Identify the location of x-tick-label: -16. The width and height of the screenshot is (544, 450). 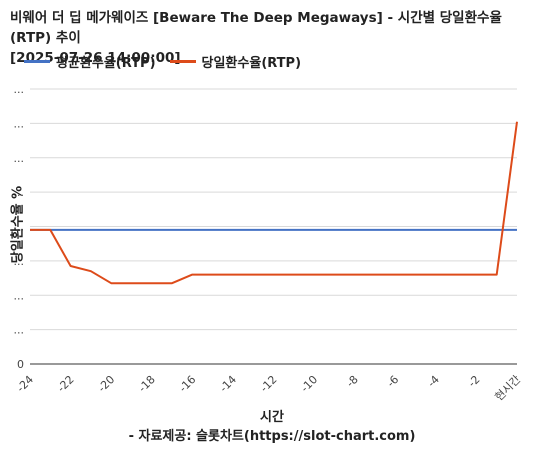
(188, 384).